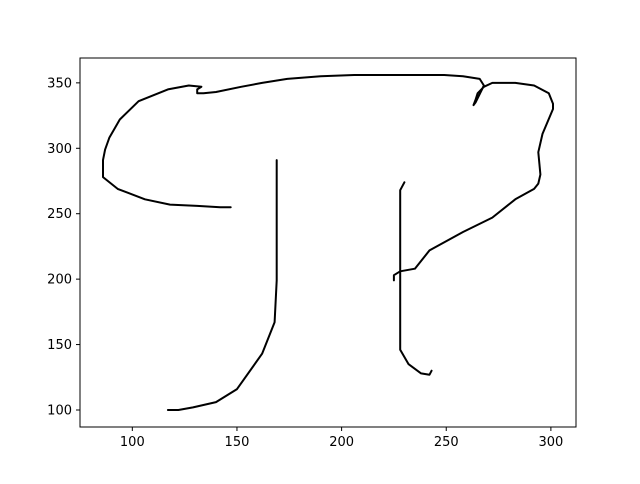  I want to click on y-tick-label: 250, so click(59, 214).